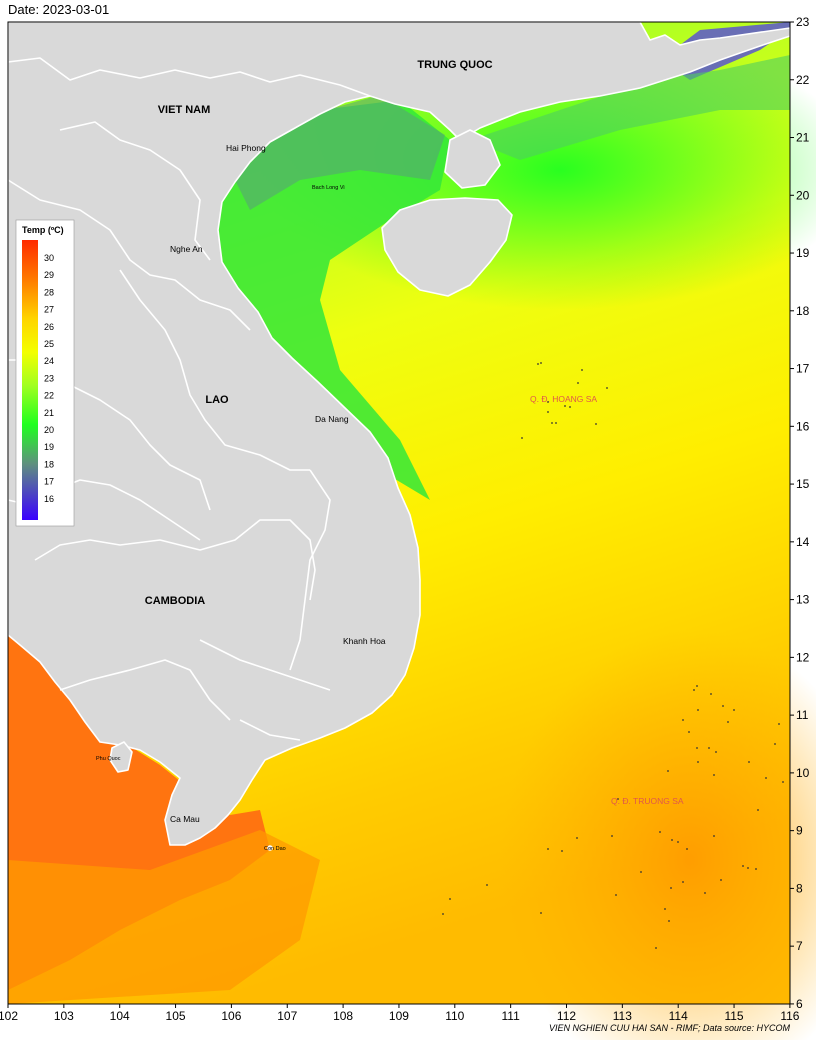 Image resolution: width=816 pixels, height=1040 pixels. What do you see at coordinates (49, 361) in the screenshot?
I see `legend-label: 24` at bounding box center [49, 361].